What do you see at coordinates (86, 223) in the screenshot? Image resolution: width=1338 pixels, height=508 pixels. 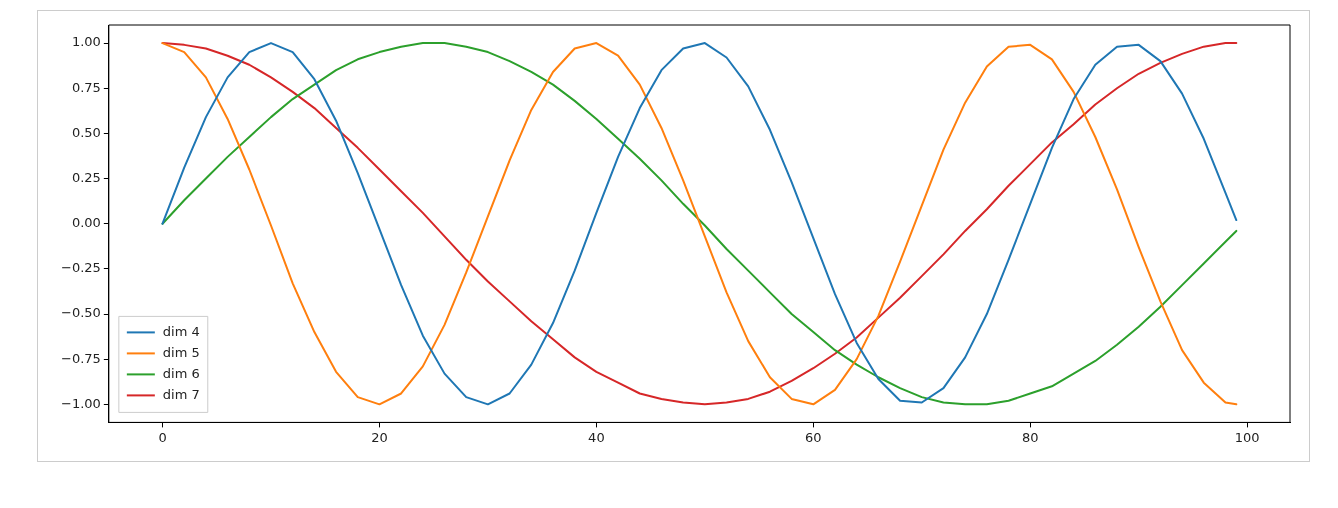 I see `y-tick-label: 0.00` at bounding box center [86, 223].